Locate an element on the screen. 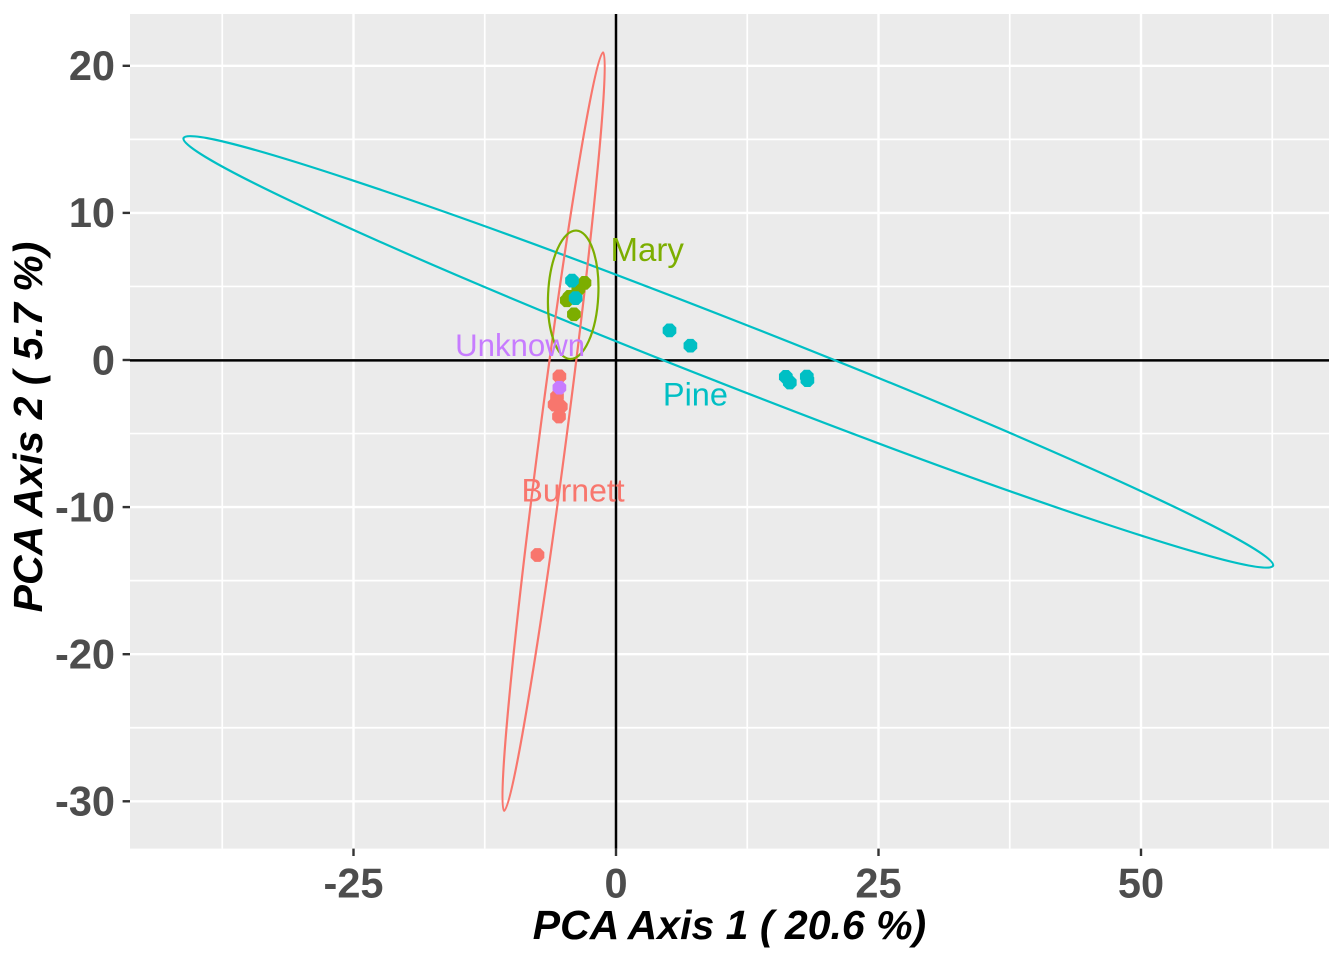 The width and height of the screenshot is (1344, 960). svg-text: 50 is located at coordinates (1141, 882).